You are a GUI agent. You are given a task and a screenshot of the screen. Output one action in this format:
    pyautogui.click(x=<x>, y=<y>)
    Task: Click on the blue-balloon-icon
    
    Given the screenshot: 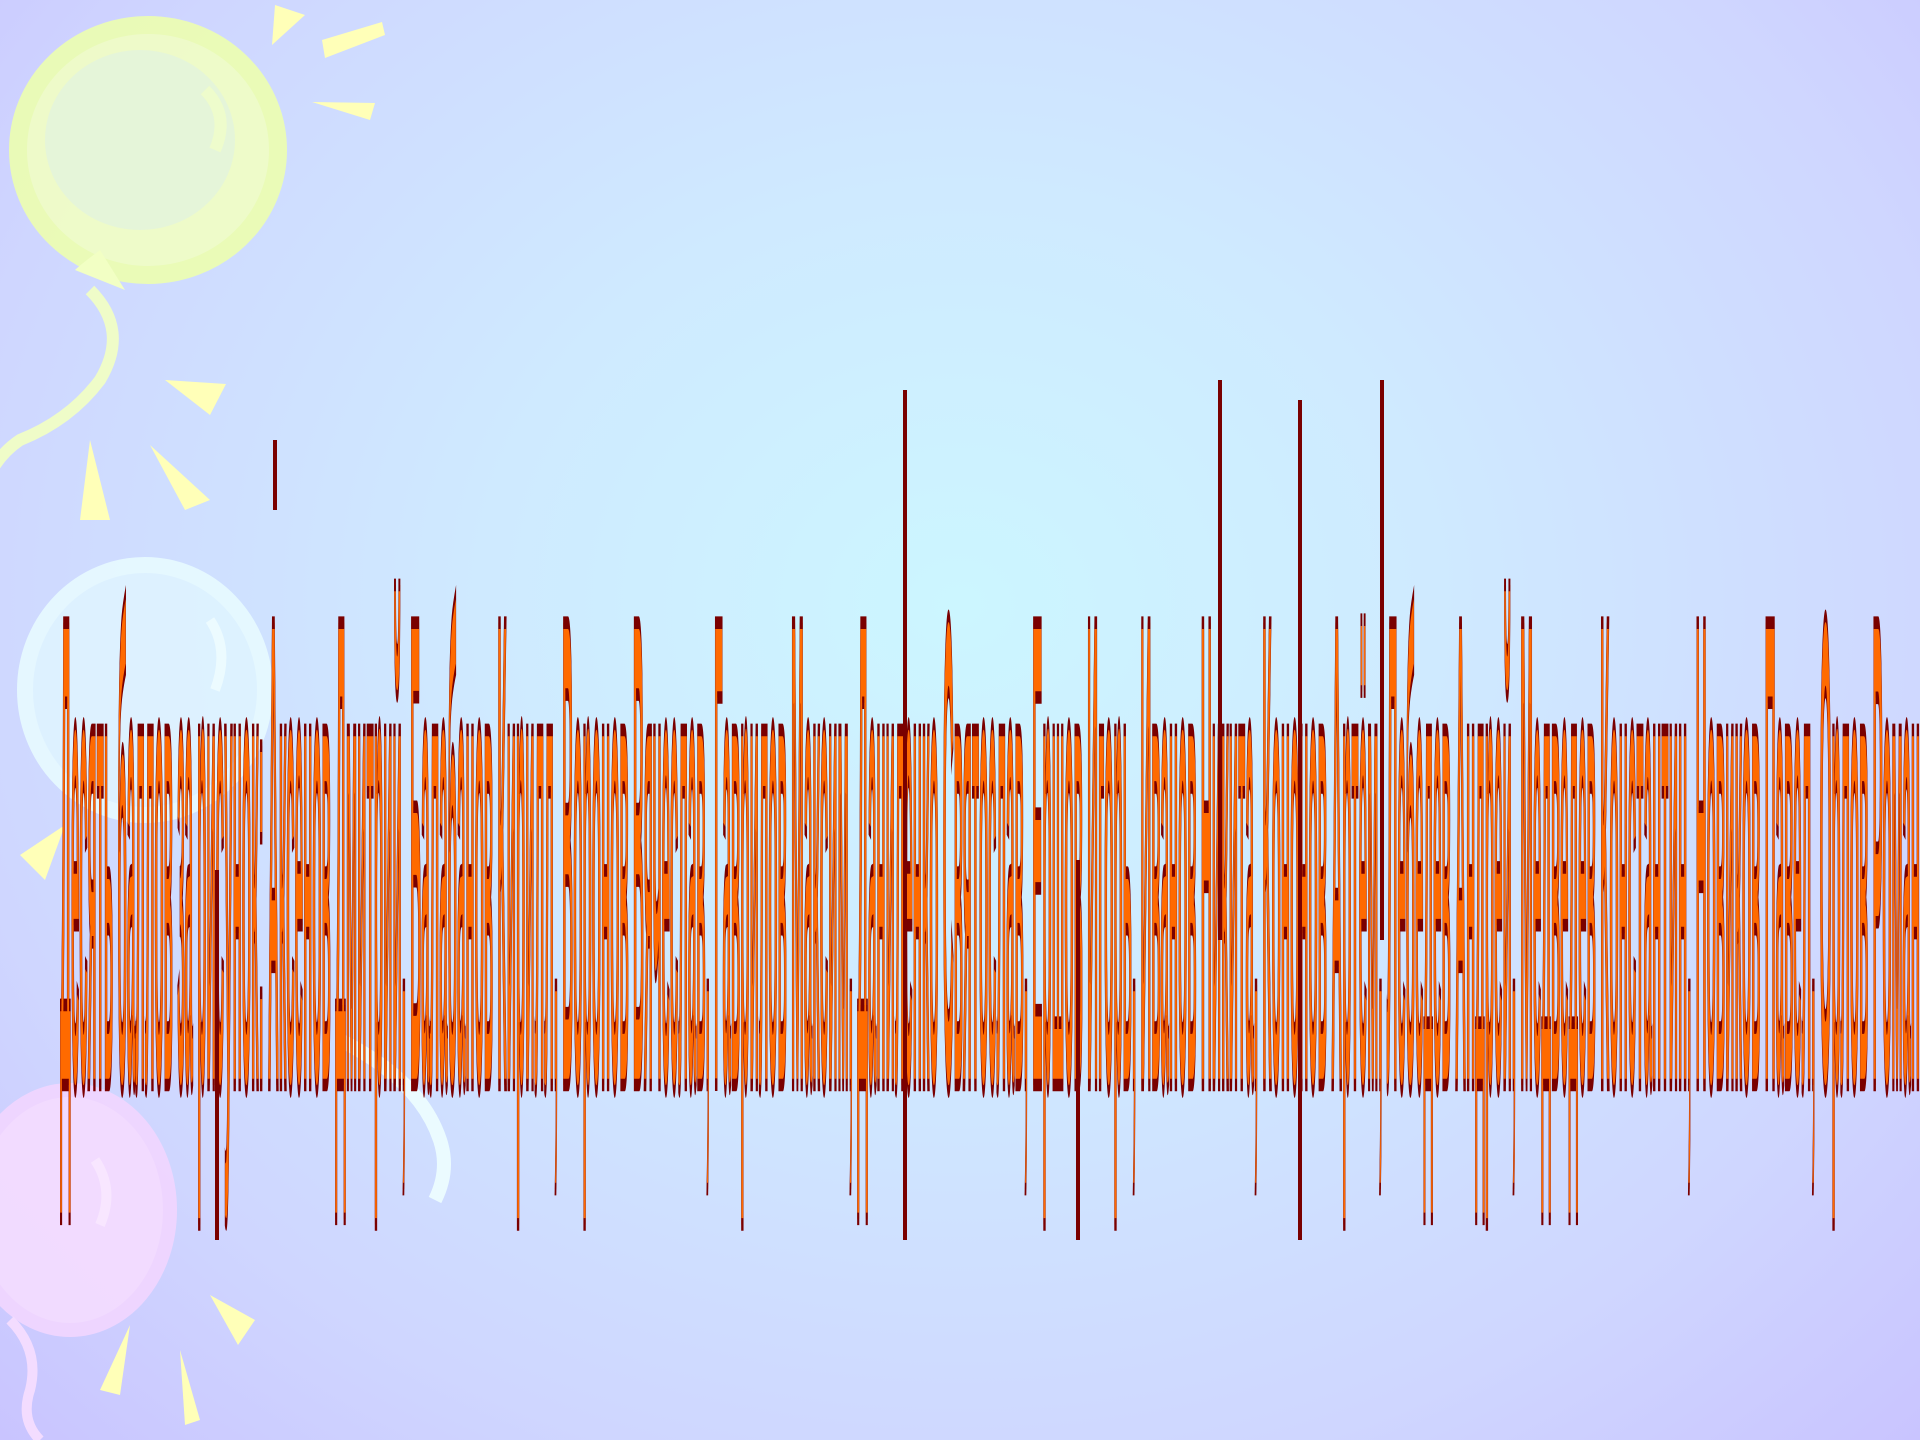 What is the action you would take?
    pyautogui.click(x=234, y=880)
    